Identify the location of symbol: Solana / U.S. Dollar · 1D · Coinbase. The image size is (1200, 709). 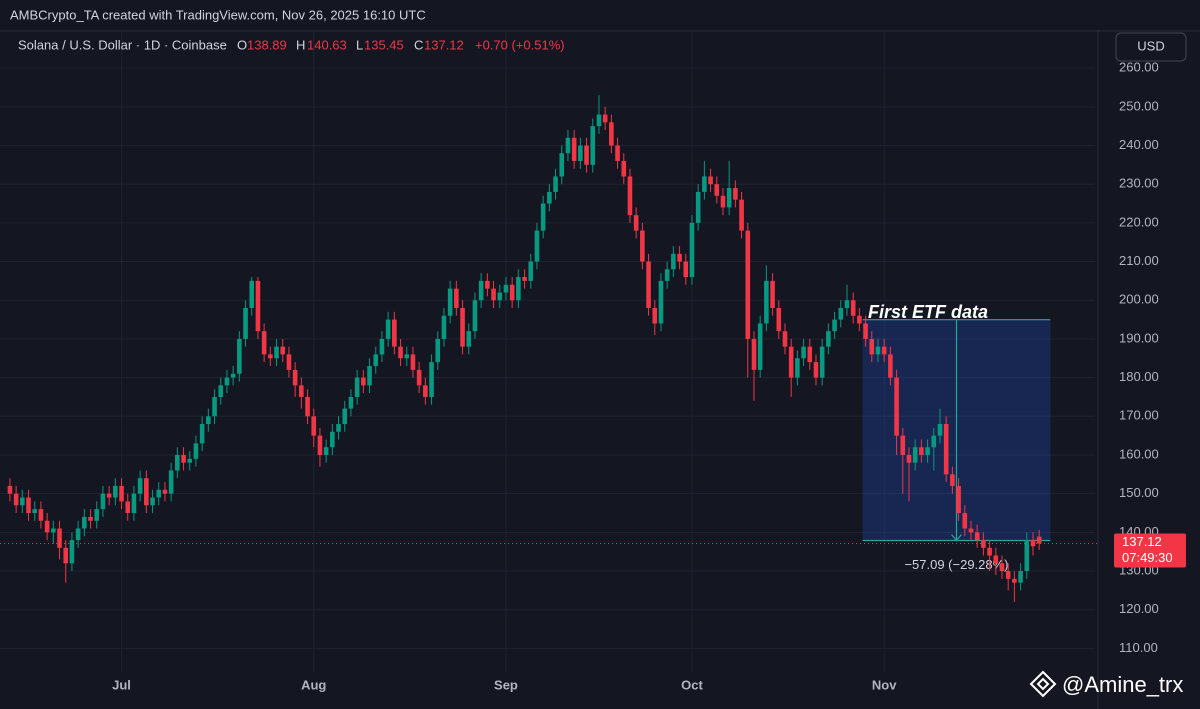
(122, 44).